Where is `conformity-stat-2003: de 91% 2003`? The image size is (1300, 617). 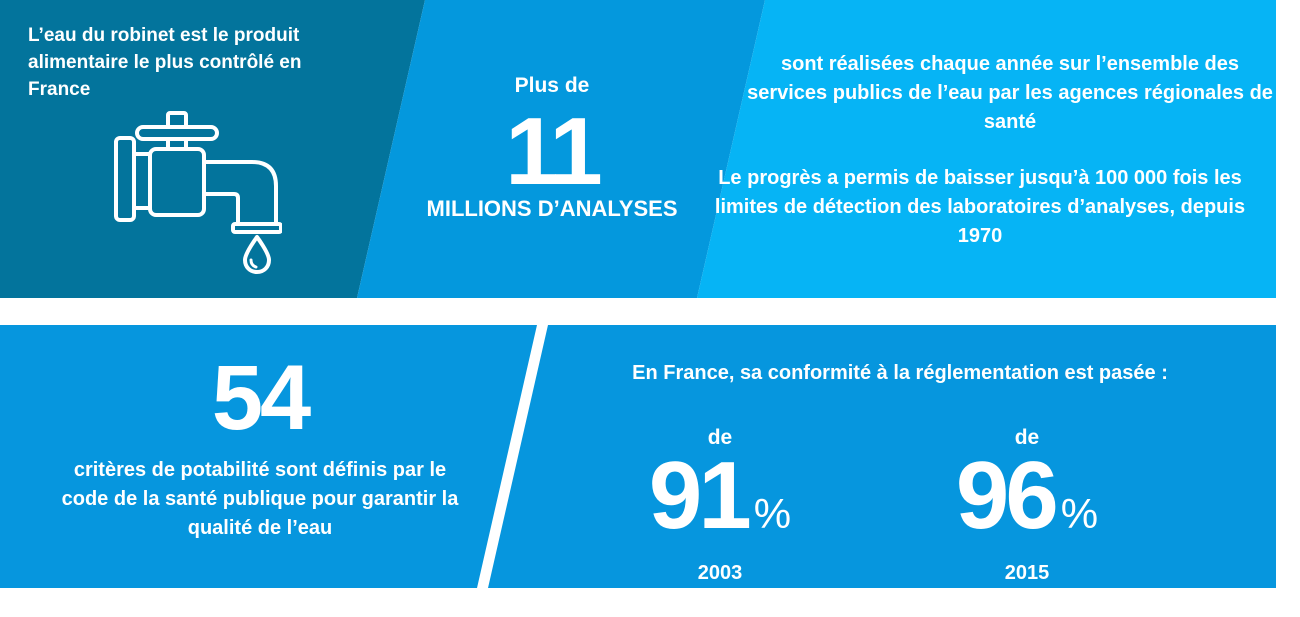
conformity-stat-2003: de 91% 2003 is located at coordinates (720, 504).